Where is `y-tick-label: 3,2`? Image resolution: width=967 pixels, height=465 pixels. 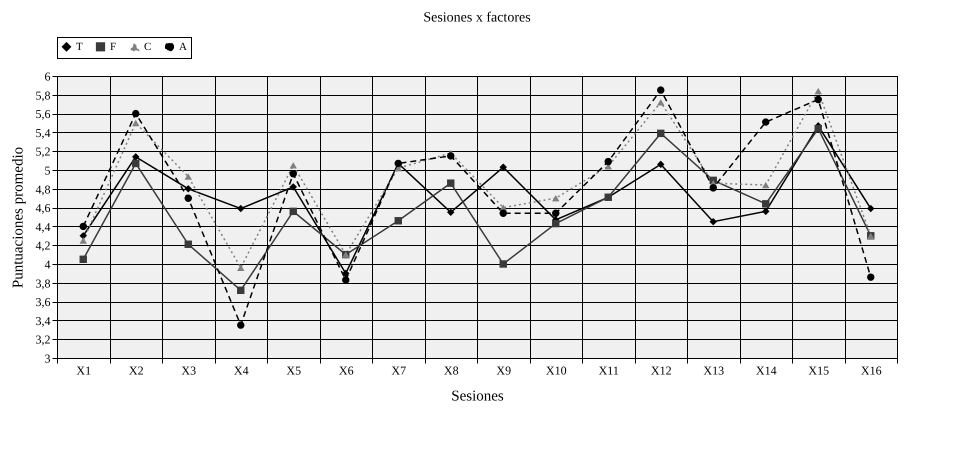 y-tick-label: 3,2 is located at coordinates (43, 339).